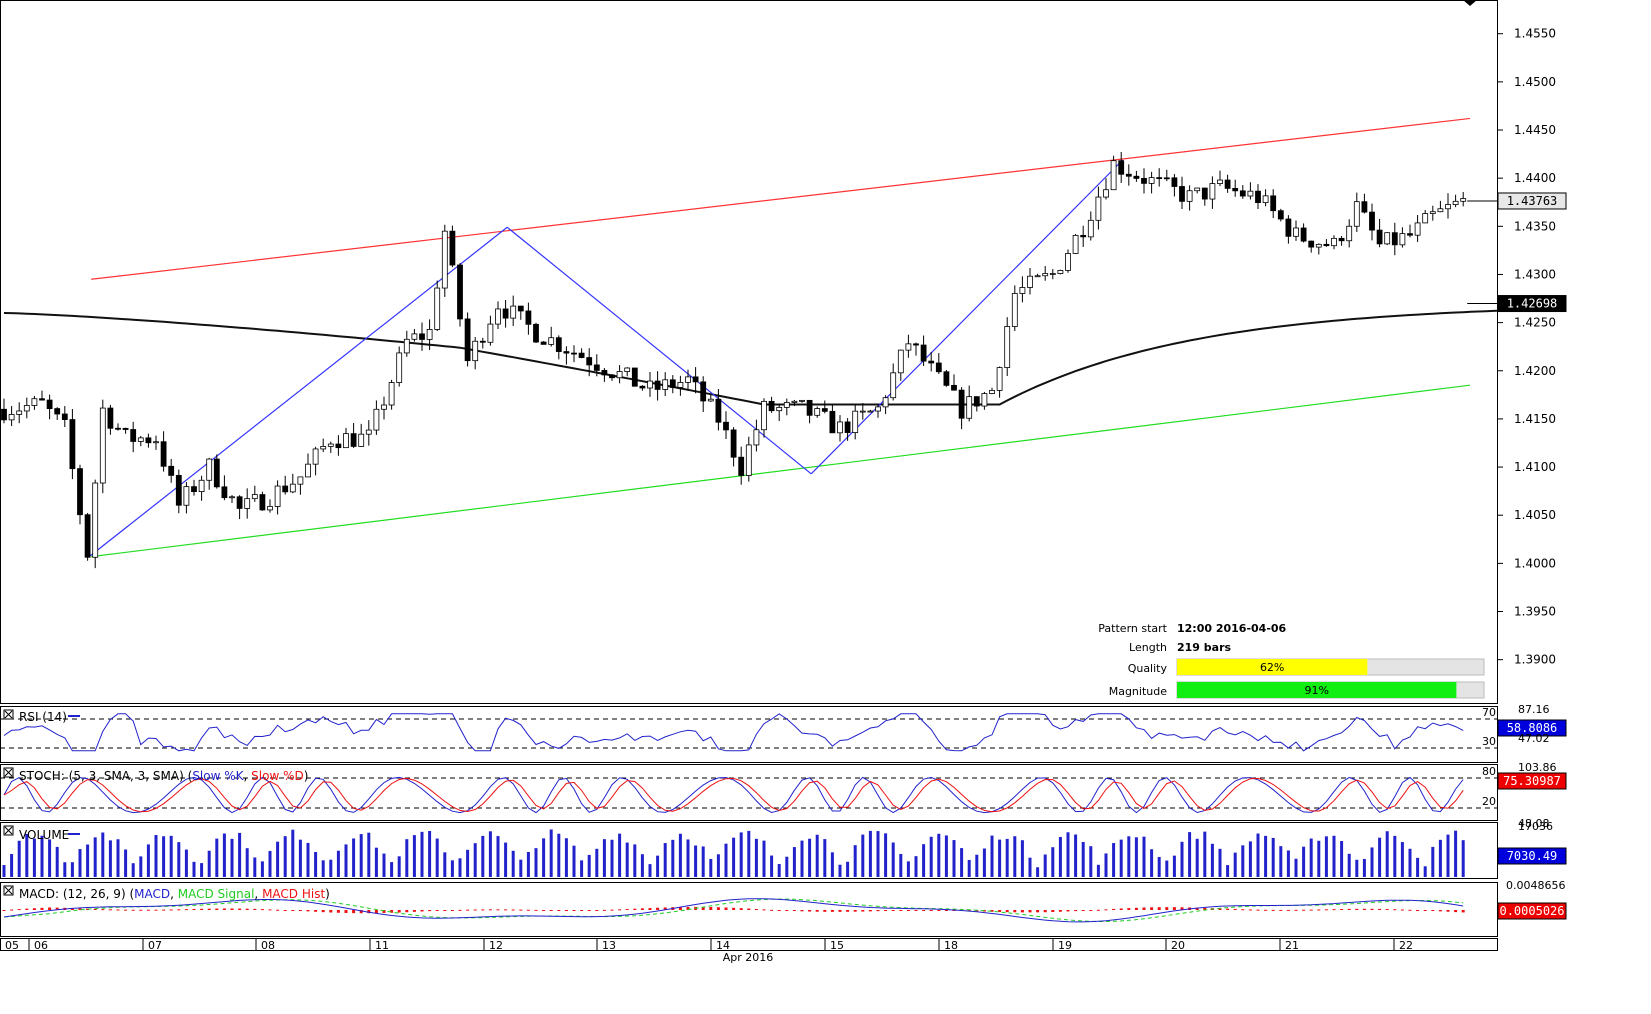 This screenshot has height=1014, width=1651. What do you see at coordinates (496, 945) in the screenshot?
I see `time-tick-label: 12` at bounding box center [496, 945].